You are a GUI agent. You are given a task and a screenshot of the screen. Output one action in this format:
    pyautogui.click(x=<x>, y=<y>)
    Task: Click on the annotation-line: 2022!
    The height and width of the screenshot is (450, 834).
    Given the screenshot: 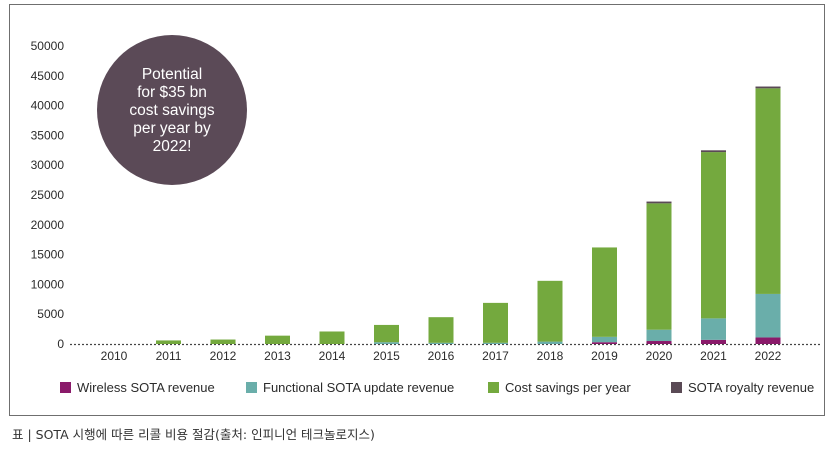 What is the action you would take?
    pyautogui.click(x=172, y=146)
    